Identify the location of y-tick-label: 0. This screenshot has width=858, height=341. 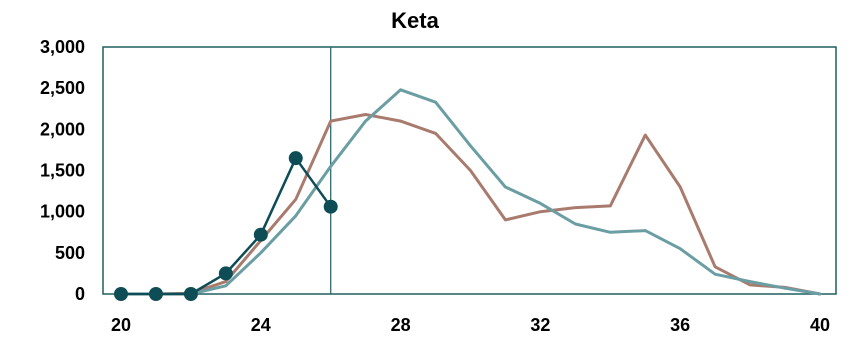
(80, 294).